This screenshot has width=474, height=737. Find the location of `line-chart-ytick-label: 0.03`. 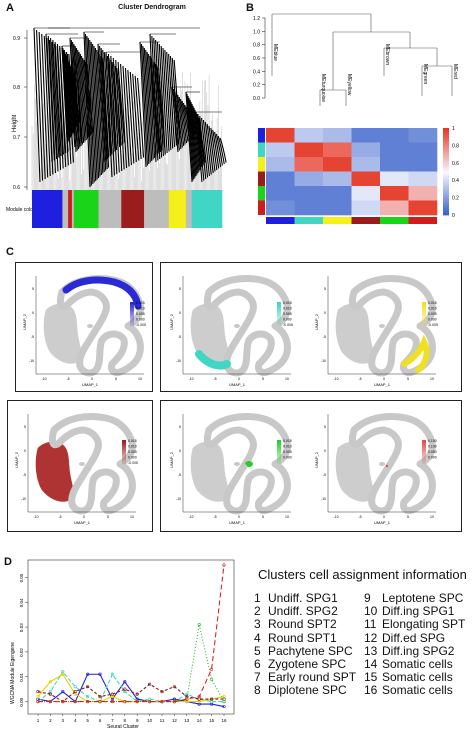

line-chart-ytick-label: 0.03 is located at coordinates (21, 627).